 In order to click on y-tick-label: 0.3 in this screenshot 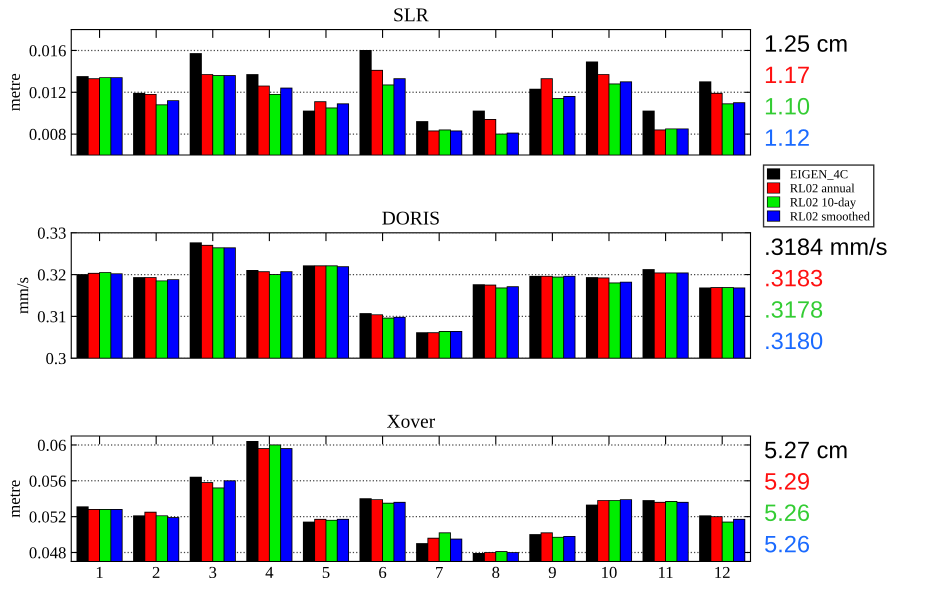, I will do `click(56, 358)`.